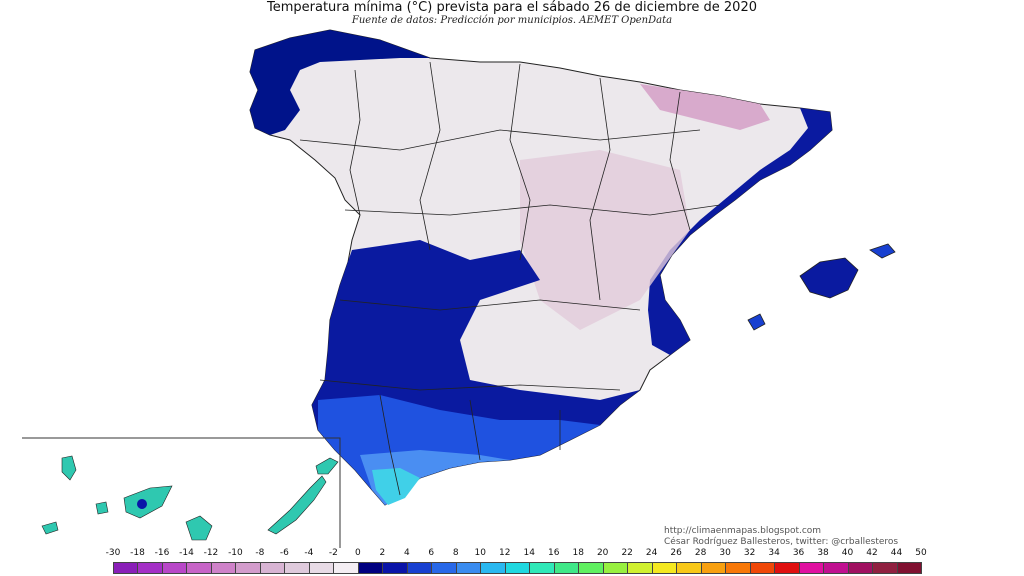  Describe the element at coordinates (69, 468) in the screenshot. I see `la-palma` at that location.